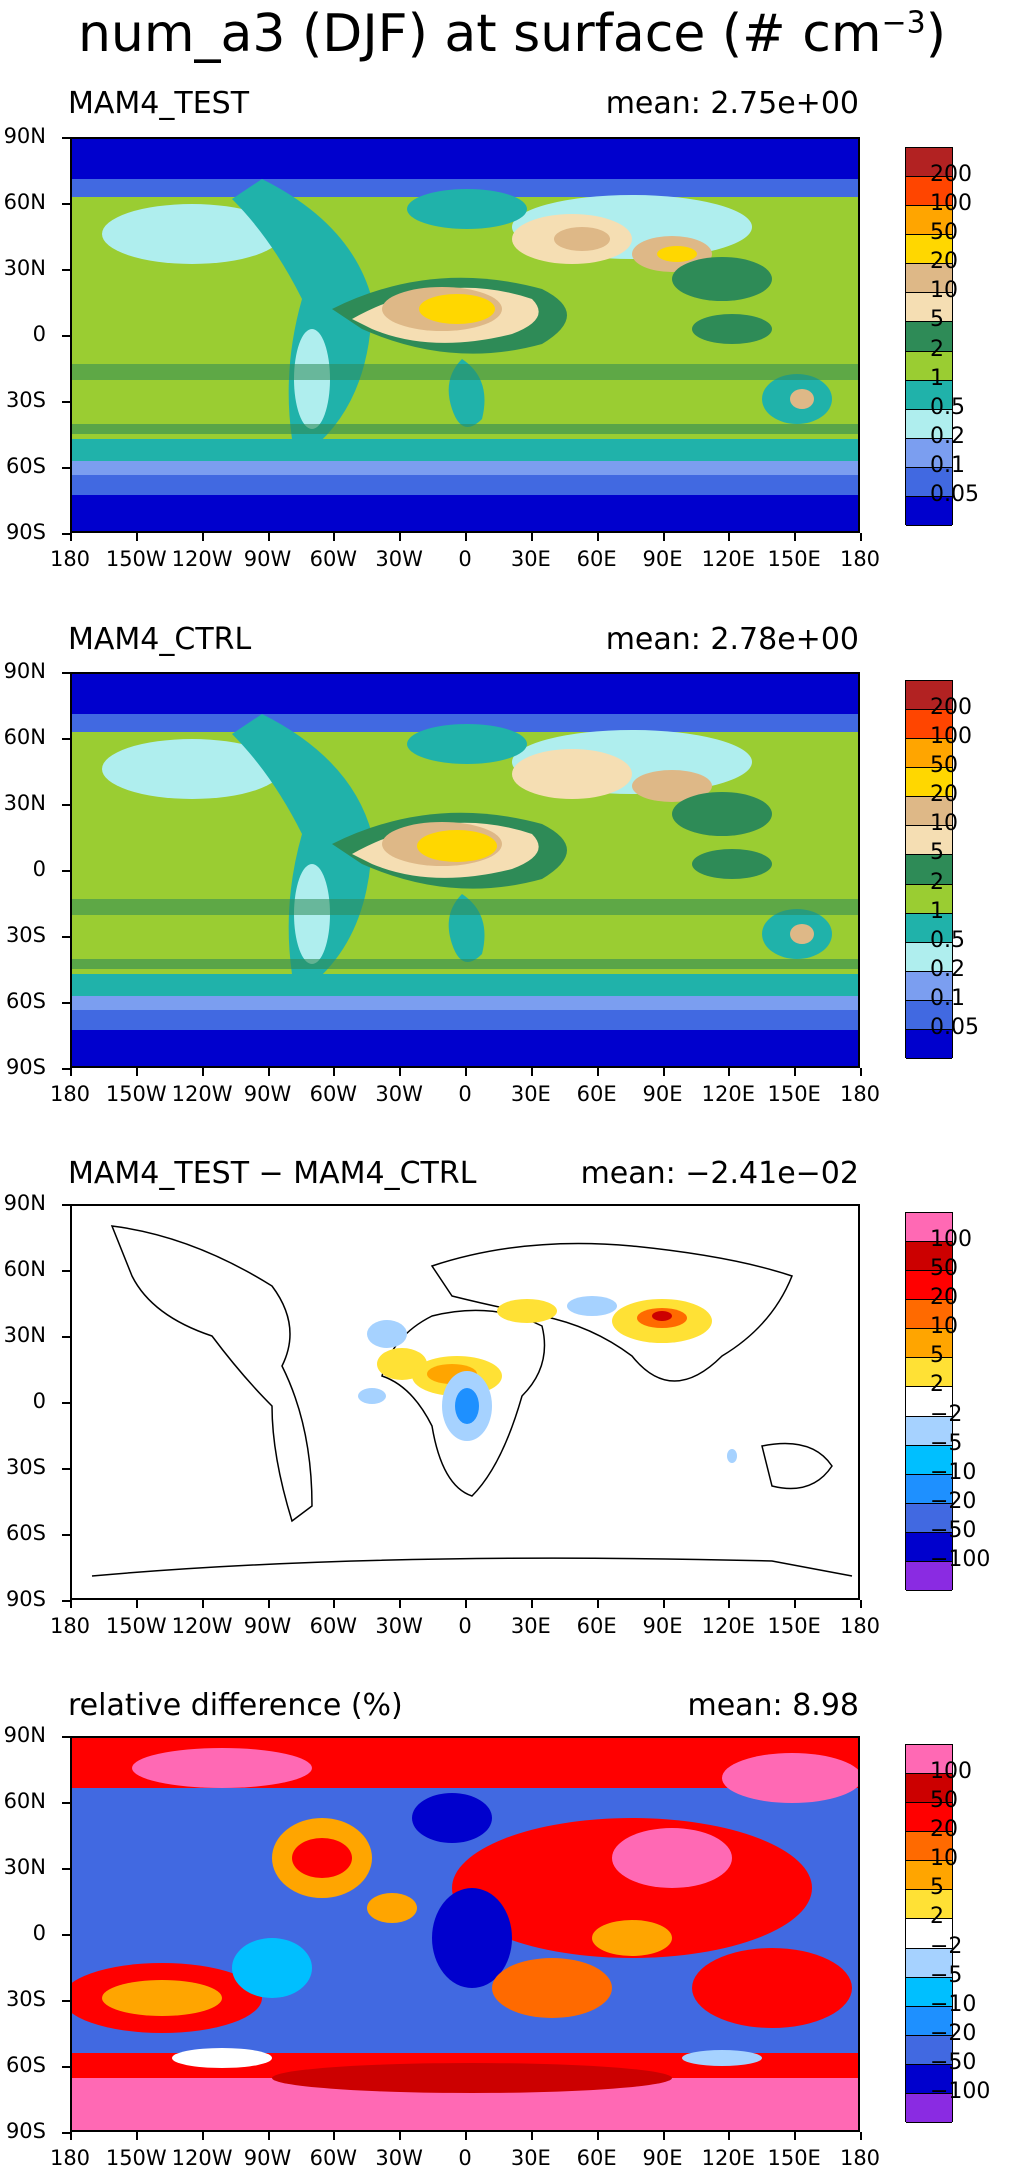 This screenshot has width=1024, height=2175. Describe the element at coordinates (25, 400) in the screenshot. I see `lat-tick-label: 30S` at that location.